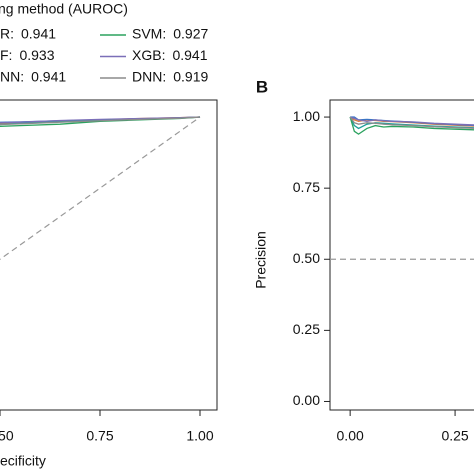 The width and height of the screenshot is (474, 474). What do you see at coordinates (64, 9) in the screenshot?
I see `legend-title: ng method (AUROC)` at bounding box center [64, 9].